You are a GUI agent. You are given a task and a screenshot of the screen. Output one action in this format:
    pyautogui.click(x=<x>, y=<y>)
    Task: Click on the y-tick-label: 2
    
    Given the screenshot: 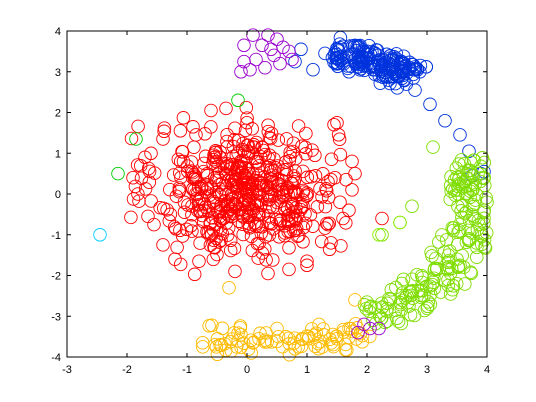 What is the action you would take?
    pyautogui.click(x=58, y=114)
    